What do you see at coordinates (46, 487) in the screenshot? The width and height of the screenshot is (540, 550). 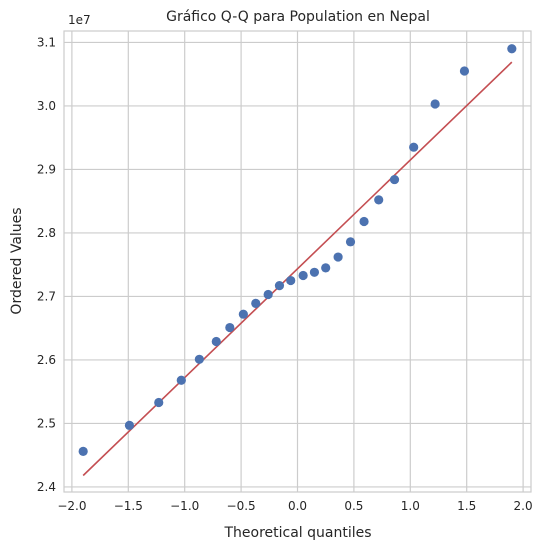 I see `y-tick-label: 2.4` at bounding box center [46, 487].